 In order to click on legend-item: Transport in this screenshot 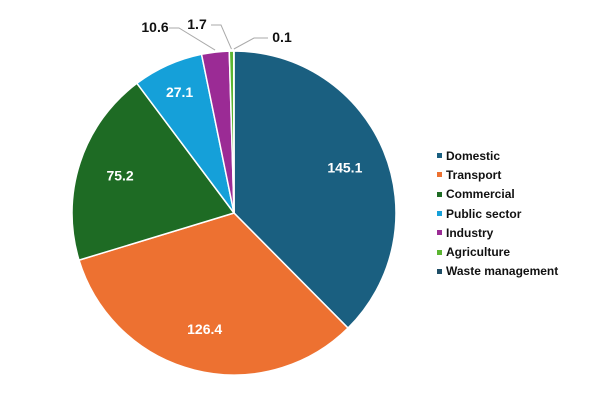, I will do `click(497, 174)`.